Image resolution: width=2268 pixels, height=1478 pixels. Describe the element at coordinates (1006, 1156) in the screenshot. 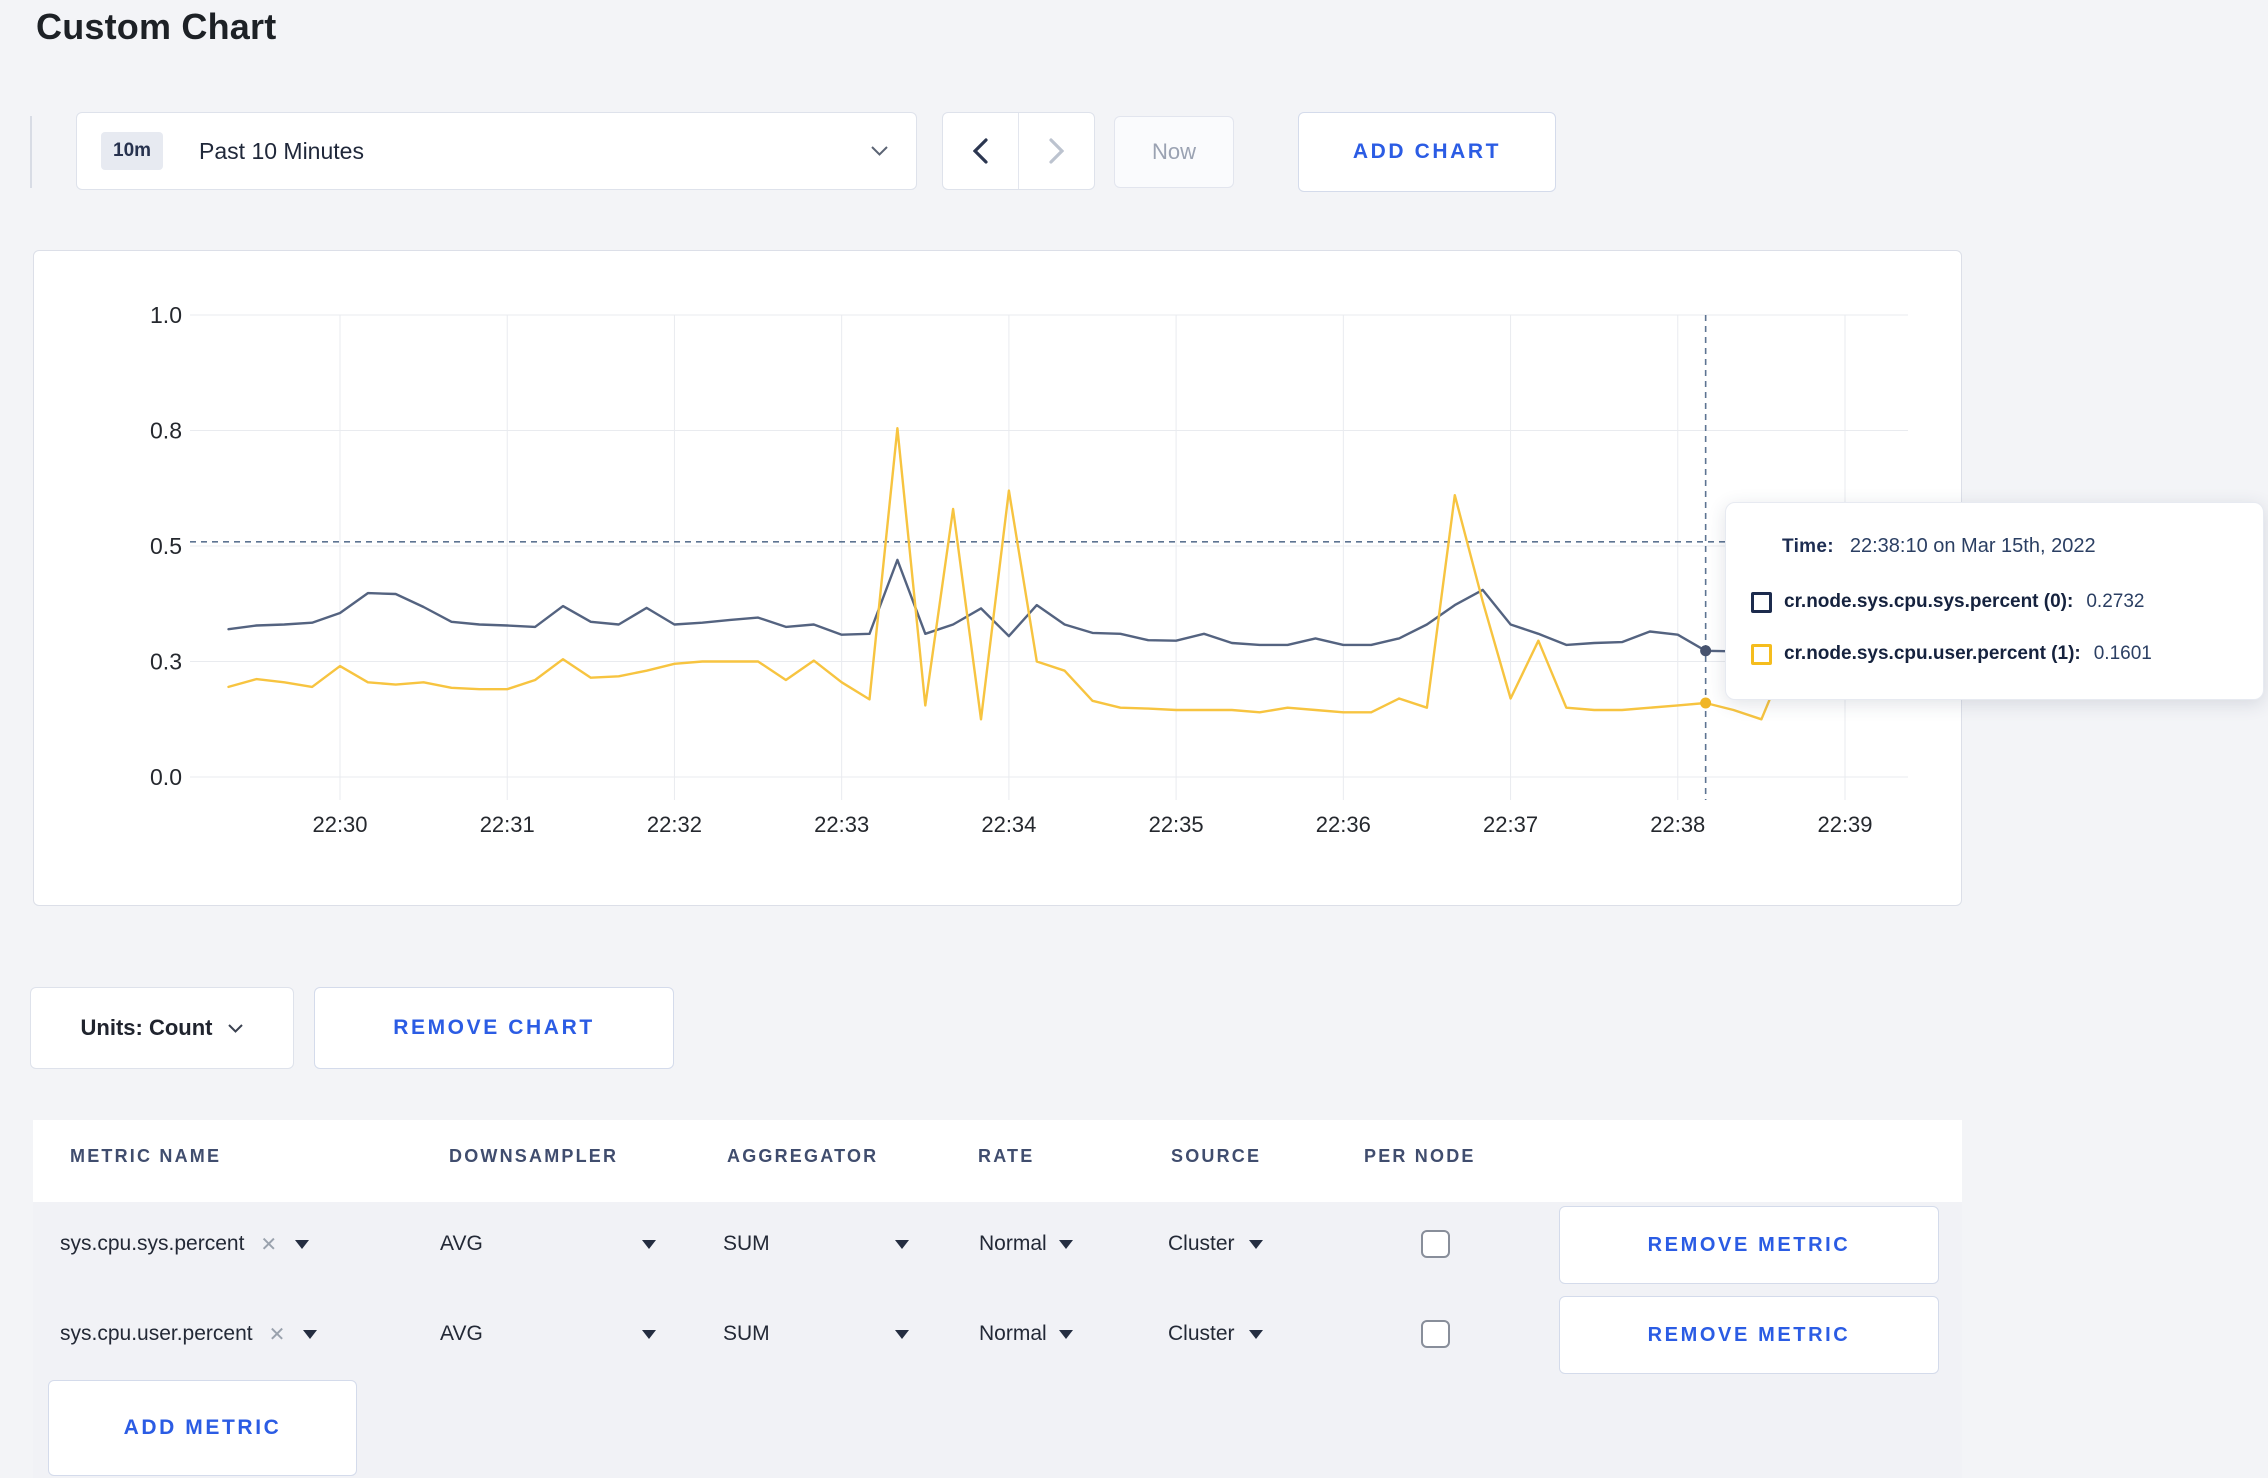

I see `col-header-rate: RATE` at that location.